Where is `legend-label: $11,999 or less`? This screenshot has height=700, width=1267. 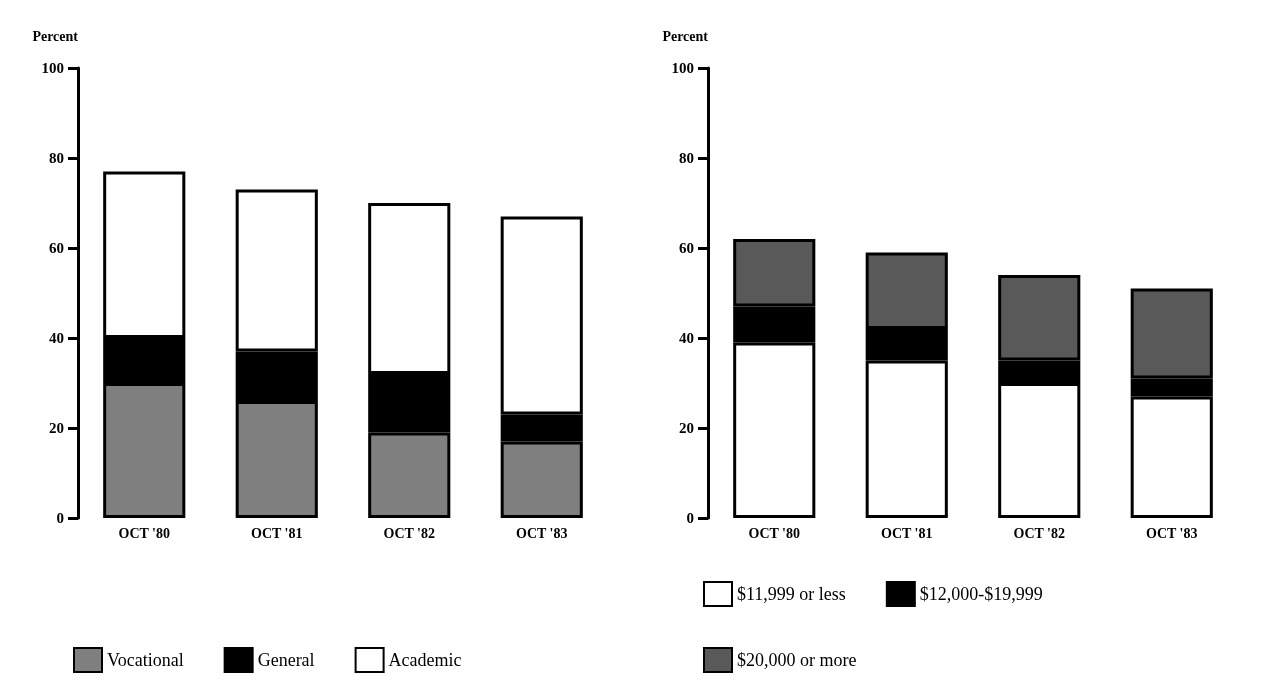 legend-label: $11,999 or less is located at coordinates (791, 594).